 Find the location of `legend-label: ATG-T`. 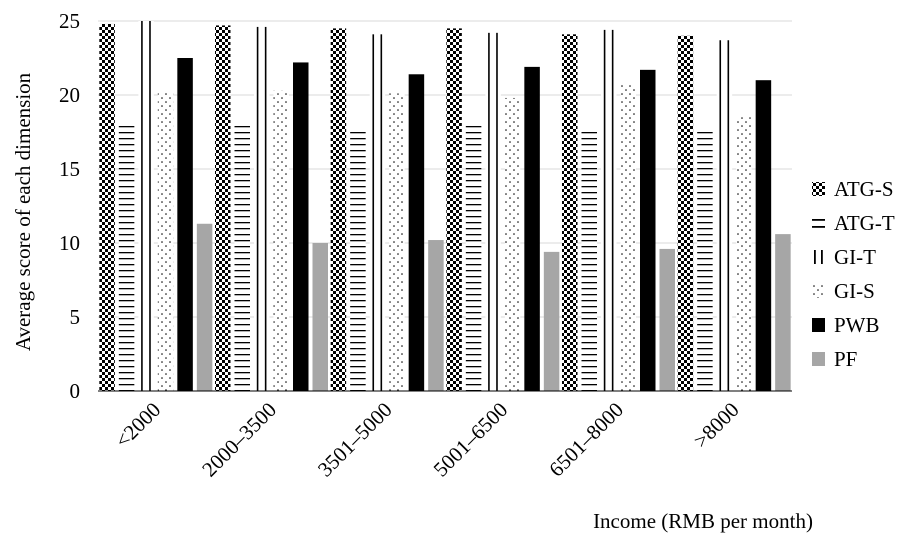

legend-label: ATG-T is located at coordinates (864, 223).